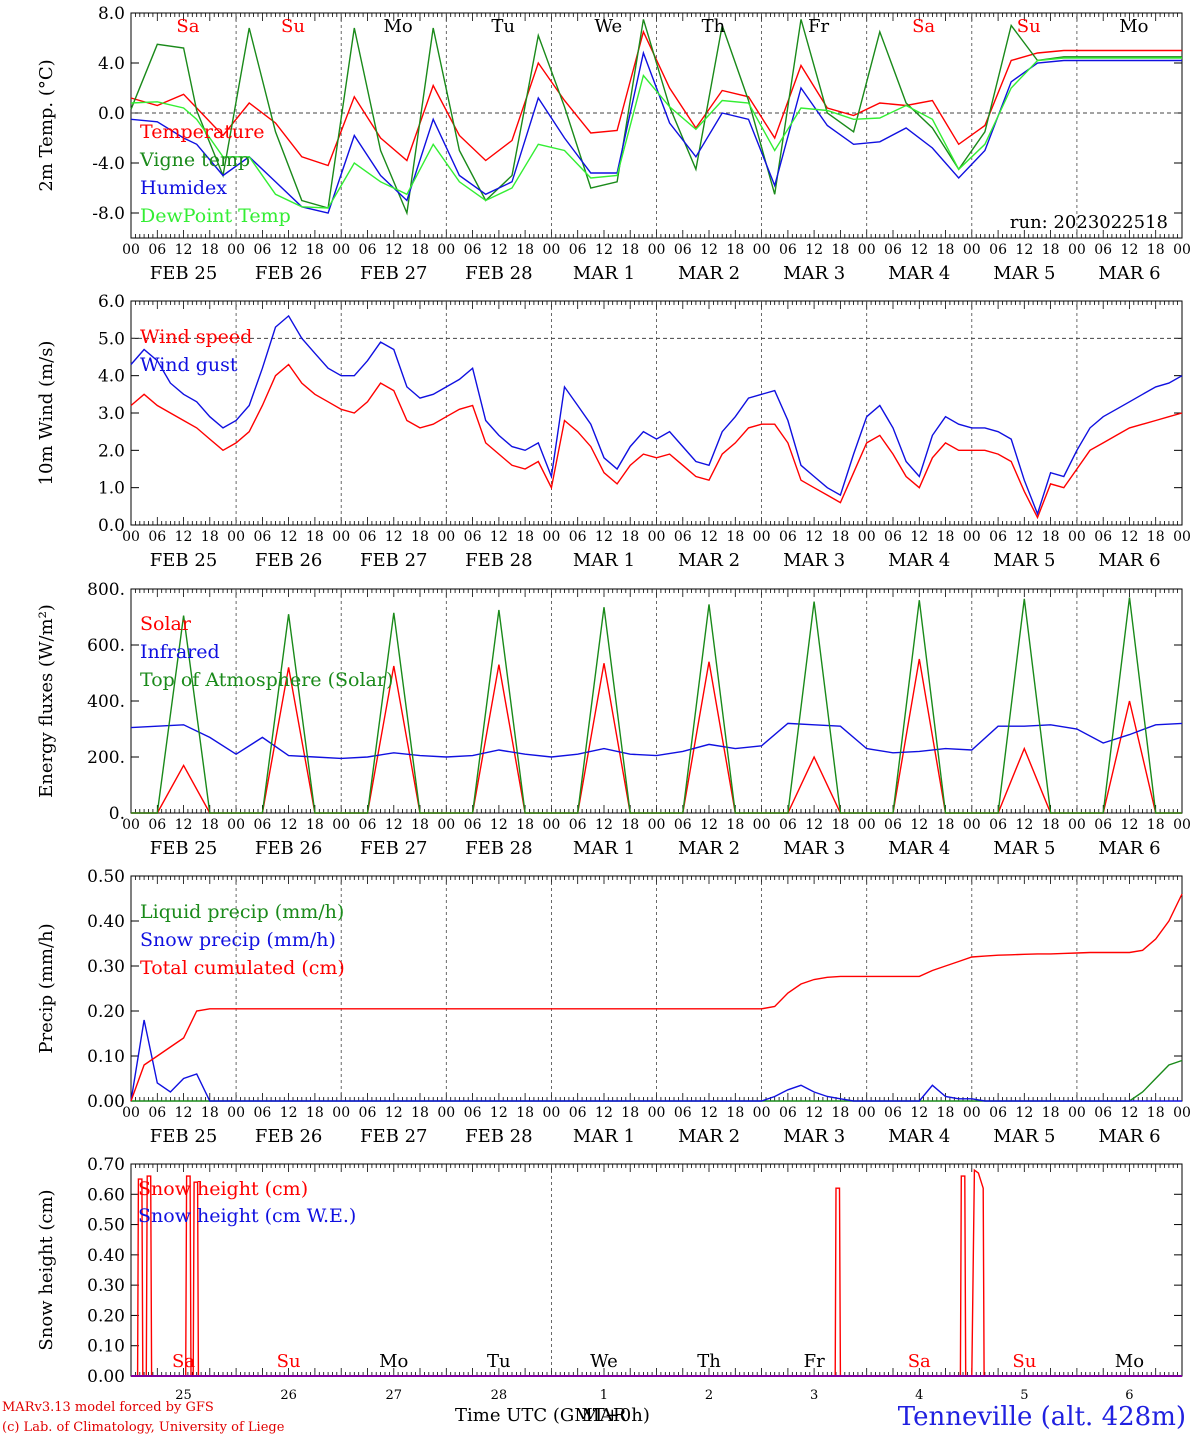 This screenshot has height=1440, width=1194. I want to click on weekday-label: We, so click(604, 1361).